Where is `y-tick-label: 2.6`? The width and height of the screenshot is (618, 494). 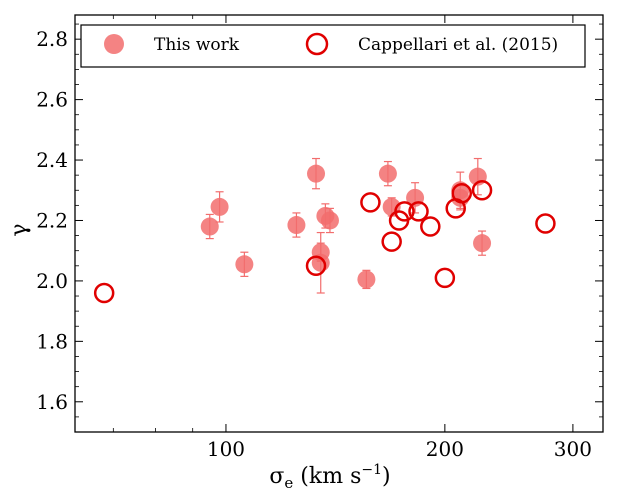 y-tick-label: 2.6 is located at coordinates (52, 100).